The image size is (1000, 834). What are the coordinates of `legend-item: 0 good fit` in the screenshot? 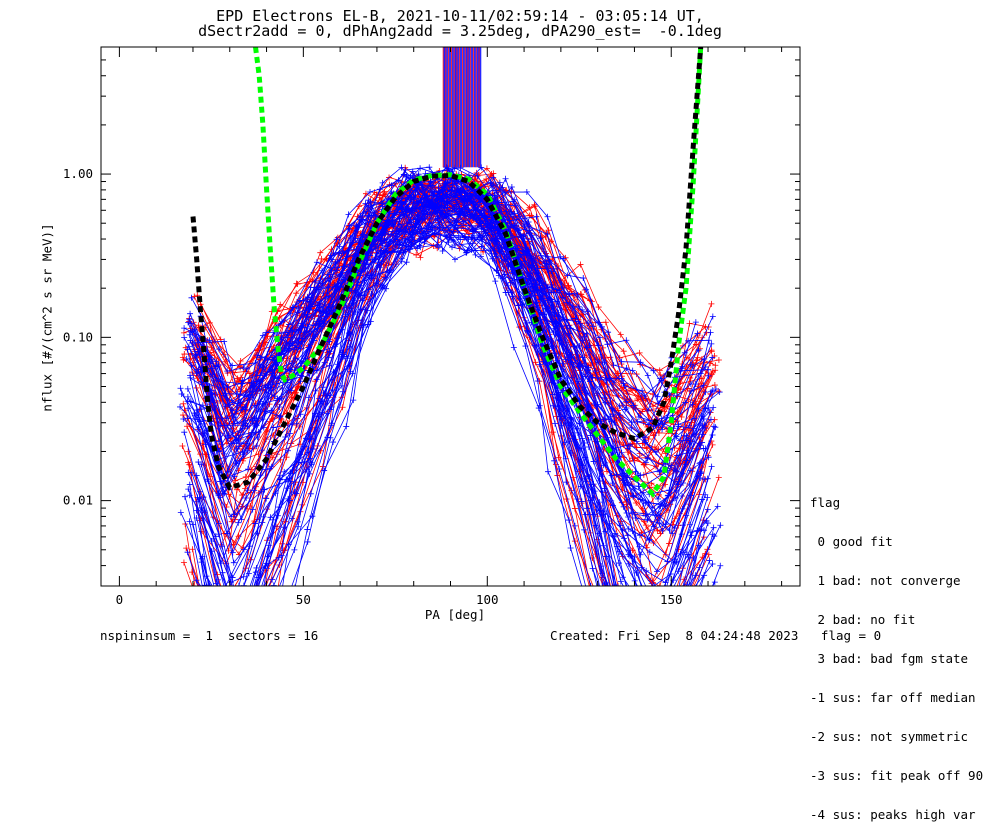 It's located at (851, 541).